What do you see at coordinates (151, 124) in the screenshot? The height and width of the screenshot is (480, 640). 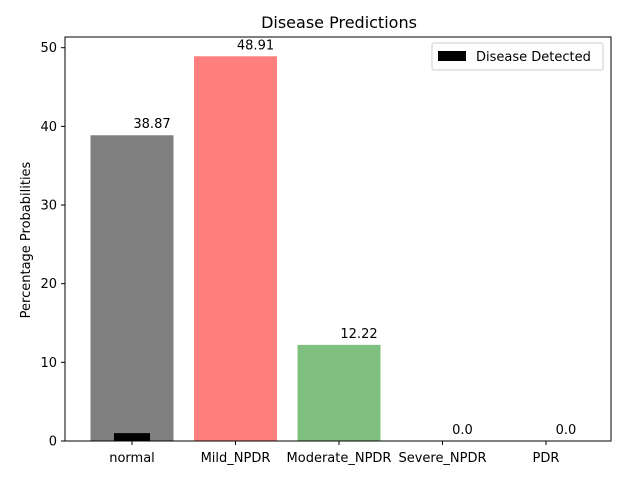 I see `value-label-normal: 38.87` at bounding box center [151, 124].